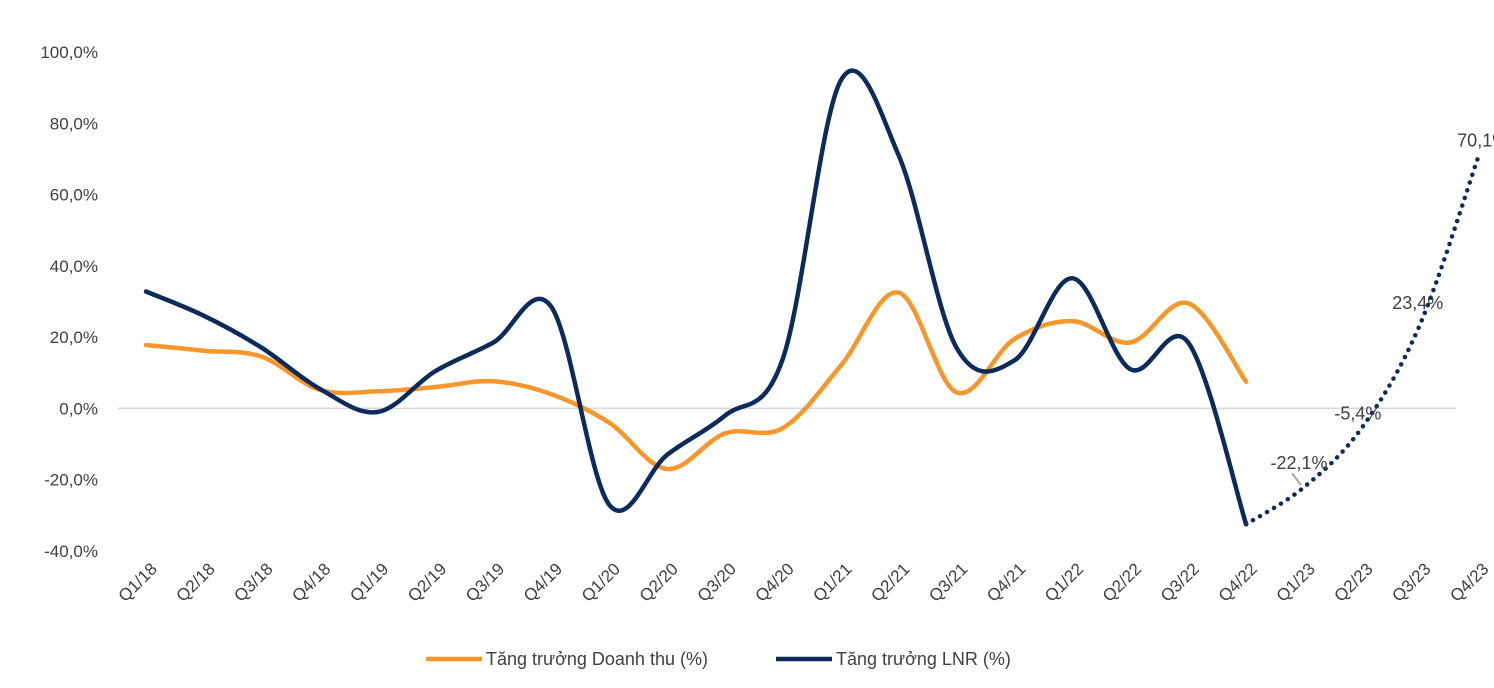 This screenshot has height=688, width=1494. What do you see at coordinates (74, 195) in the screenshot?
I see `y-tick-label: 60,0%` at bounding box center [74, 195].